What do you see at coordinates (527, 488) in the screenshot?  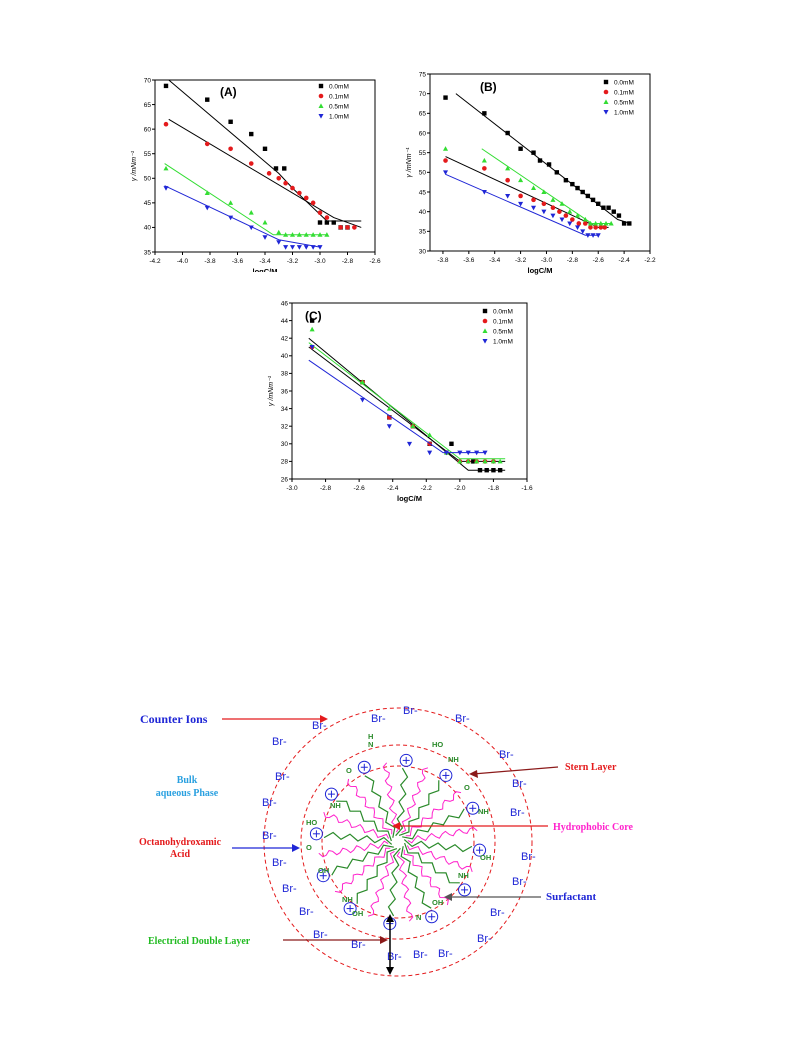 I see `x-tick-label: -1.6` at bounding box center [527, 488].